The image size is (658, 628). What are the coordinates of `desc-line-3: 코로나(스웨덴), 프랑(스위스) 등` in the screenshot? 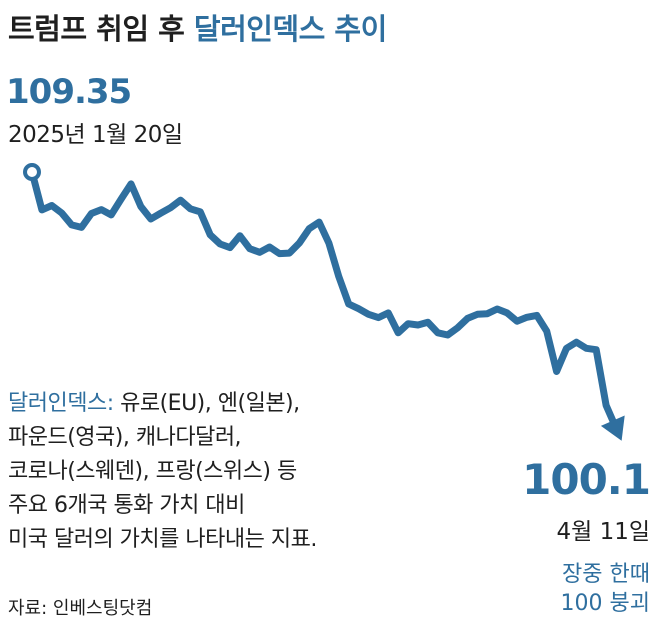 It's located at (152, 471).